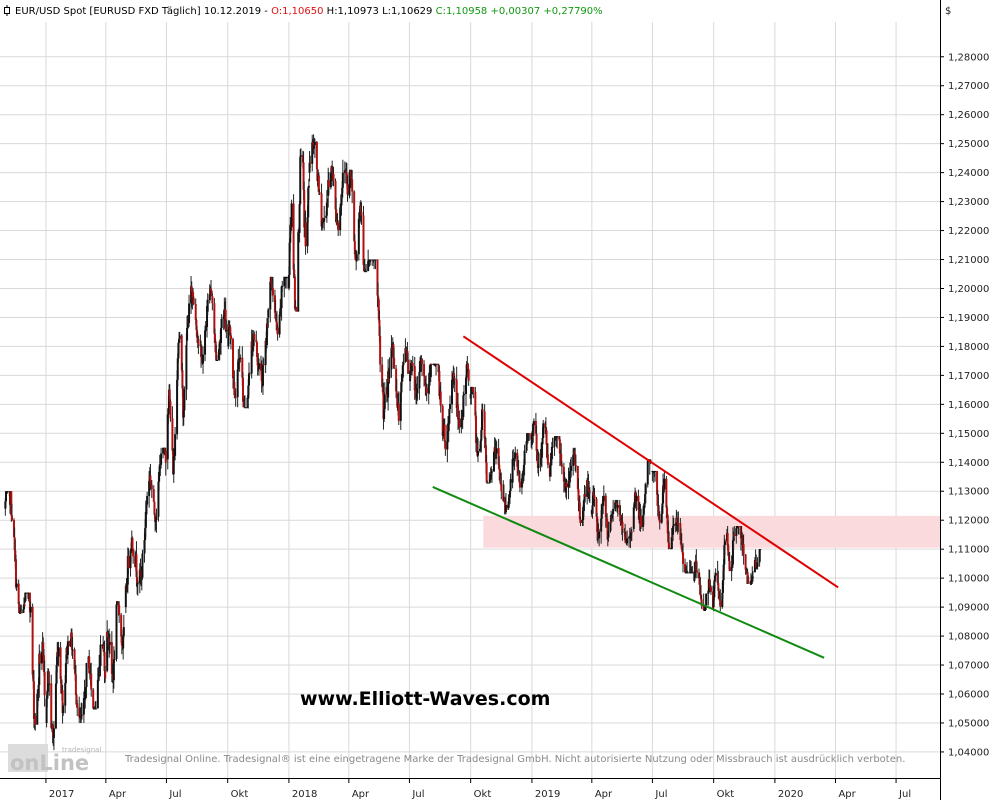 This screenshot has width=1000, height=800. What do you see at coordinates (968, 752) in the screenshot?
I see `y-tick-label: 1,04000` at bounding box center [968, 752].